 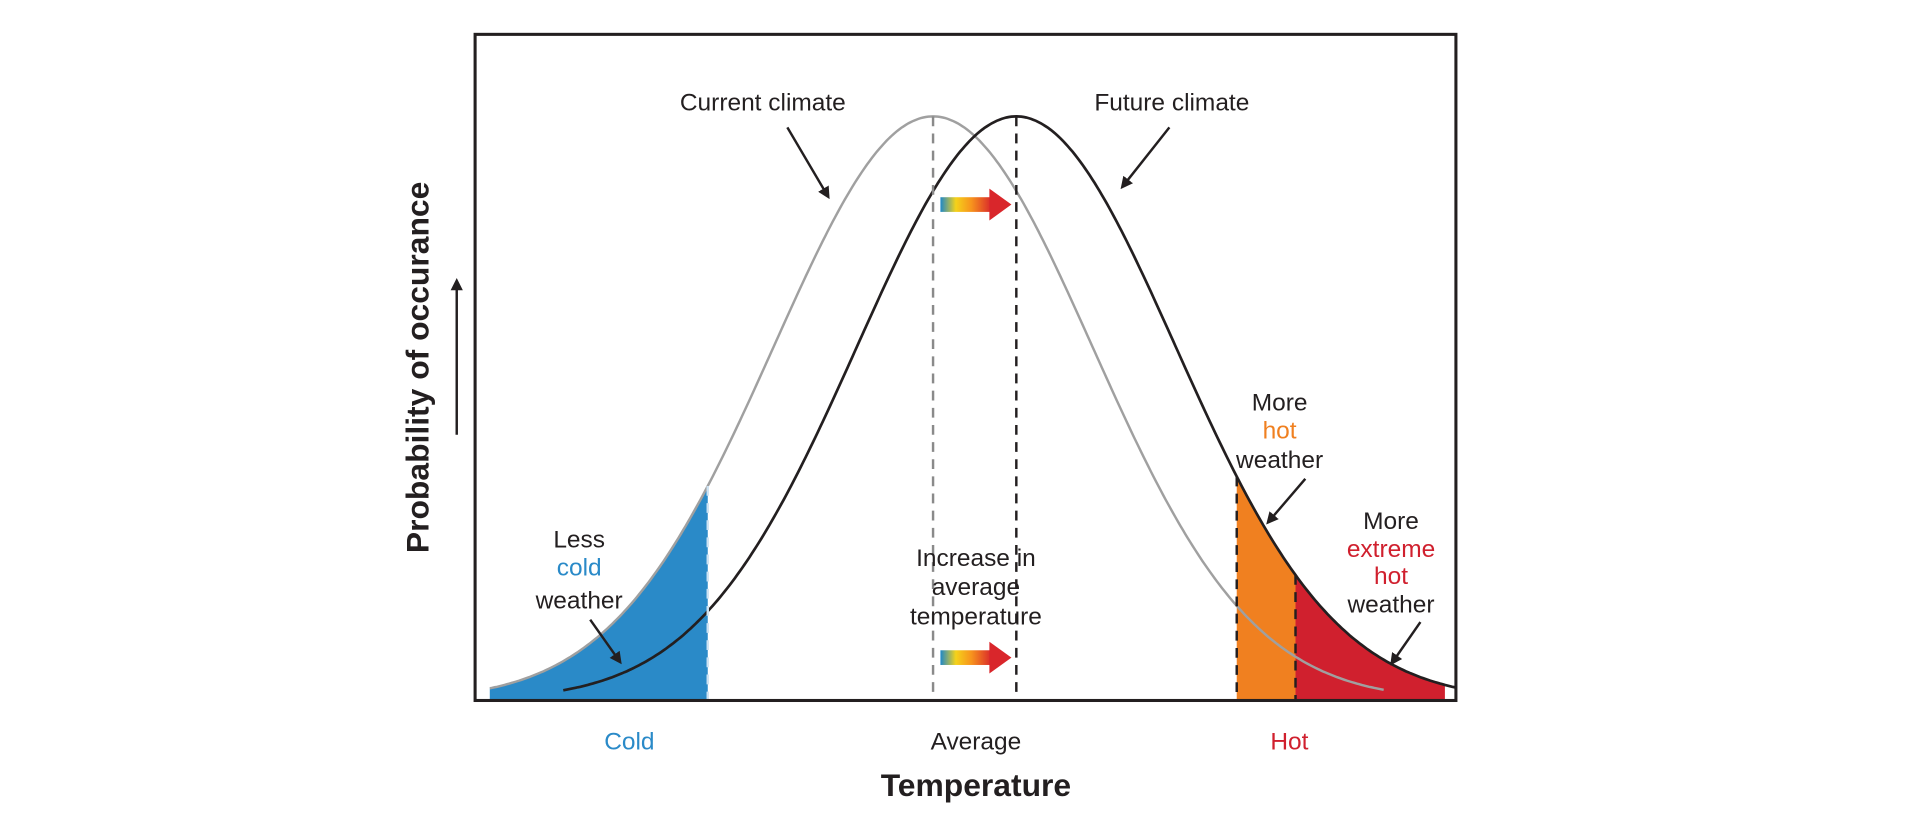 I want to click on increase-average-label: Increase in average temperature, so click(x=976, y=588).